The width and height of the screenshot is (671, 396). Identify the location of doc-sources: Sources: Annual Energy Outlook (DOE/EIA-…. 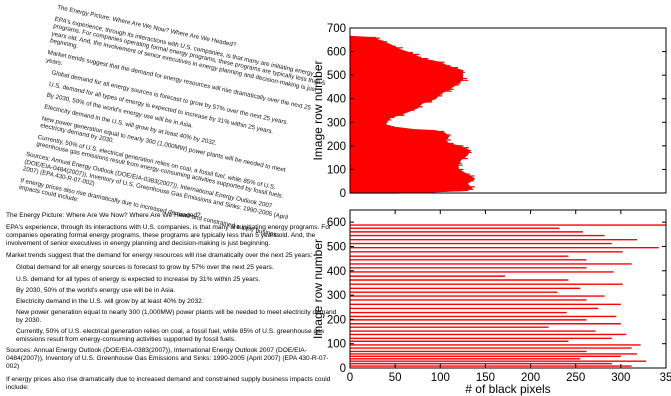
(167, 359).